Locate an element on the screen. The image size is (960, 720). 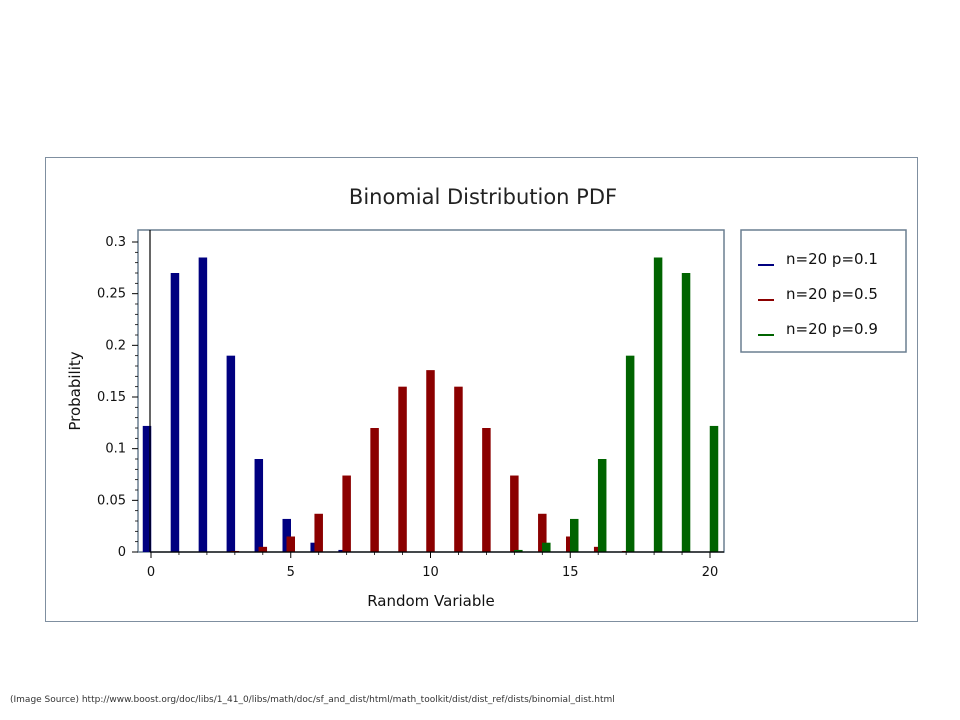
y-tick-label-5: 0.25 is located at coordinates (111, 294).